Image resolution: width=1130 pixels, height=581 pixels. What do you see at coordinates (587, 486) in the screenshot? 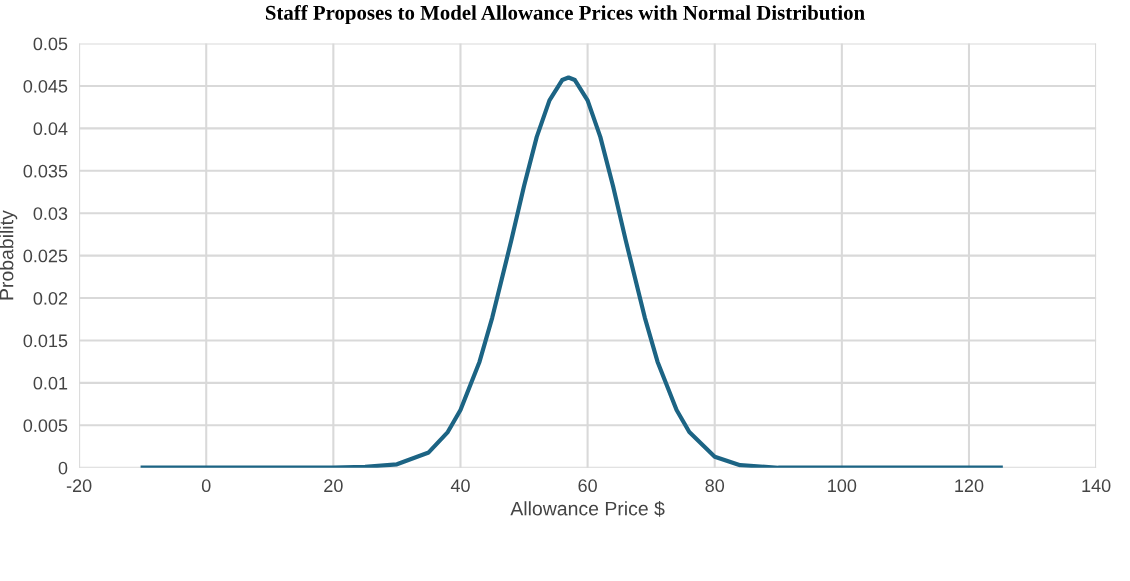
I see `x-tick-label: 60` at bounding box center [587, 486].